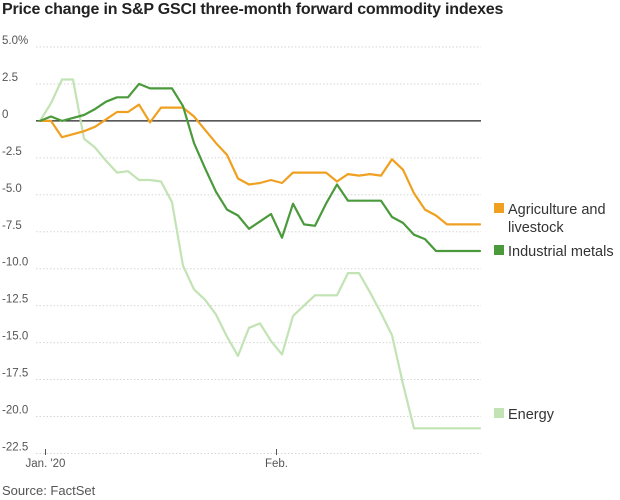 This screenshot has height=500, width=620. Describe the element at coordinates (15, 263) in the screenshot. I see `y-tick-label: -10.0` at that location.